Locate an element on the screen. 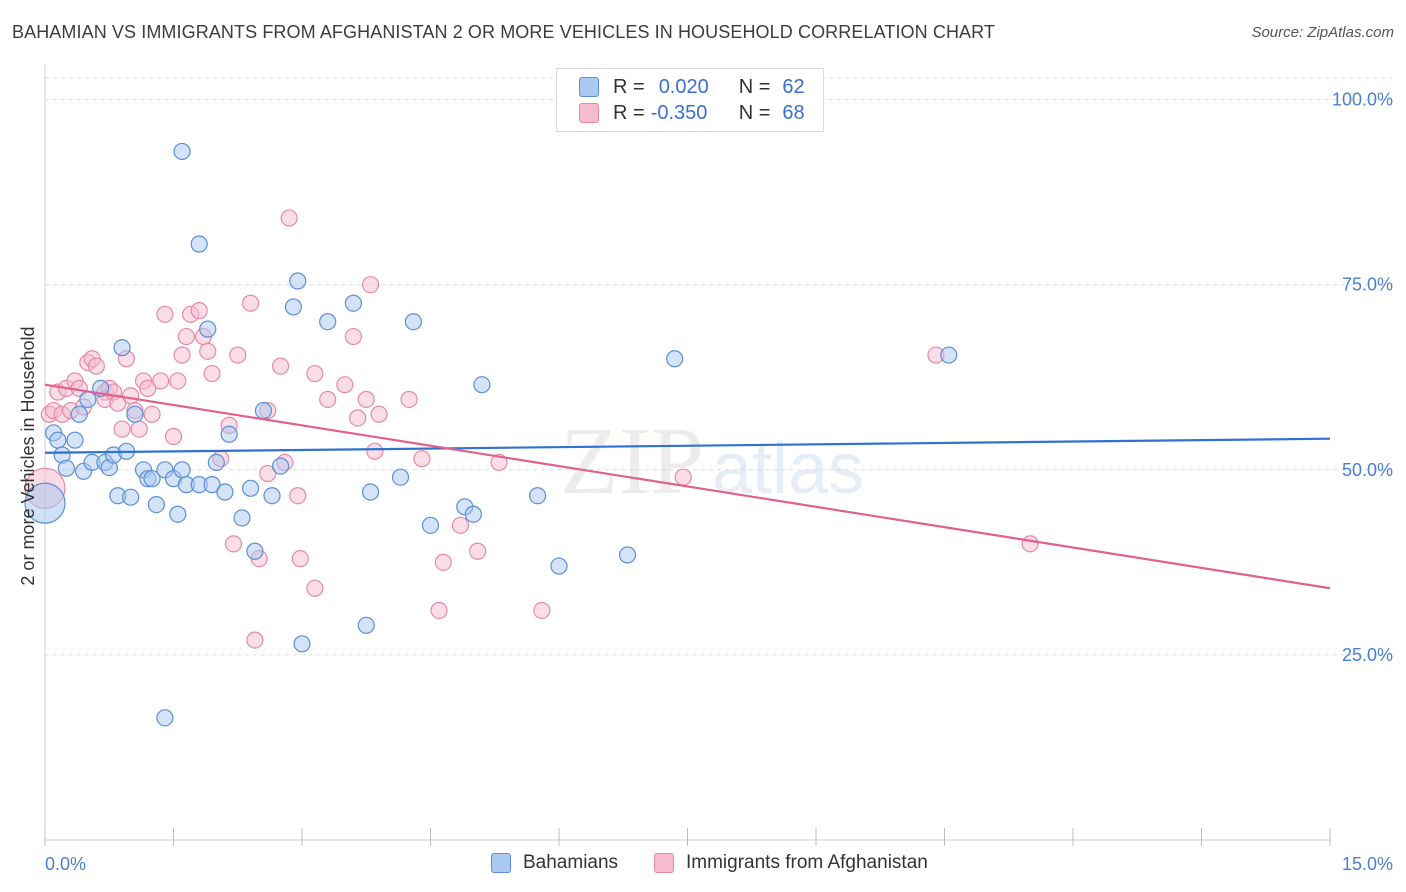 Image resolution: width=1406 pixels, height=892 pixels. x-tick-label-min: 0.0% is located at coordinates (65, 864).